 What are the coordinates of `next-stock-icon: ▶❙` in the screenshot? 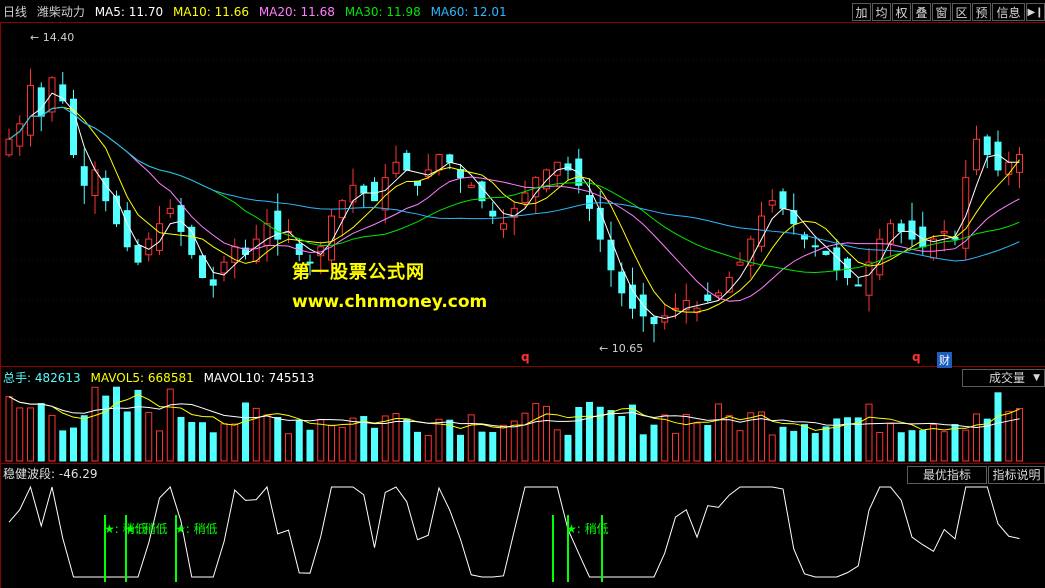 It's located at (1035, 12).